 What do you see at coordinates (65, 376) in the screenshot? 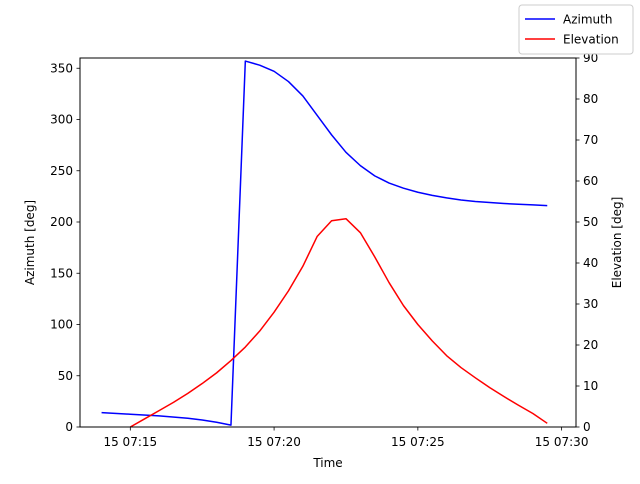
I see `left-tick-label: 50` at bounding box center [65, 376].